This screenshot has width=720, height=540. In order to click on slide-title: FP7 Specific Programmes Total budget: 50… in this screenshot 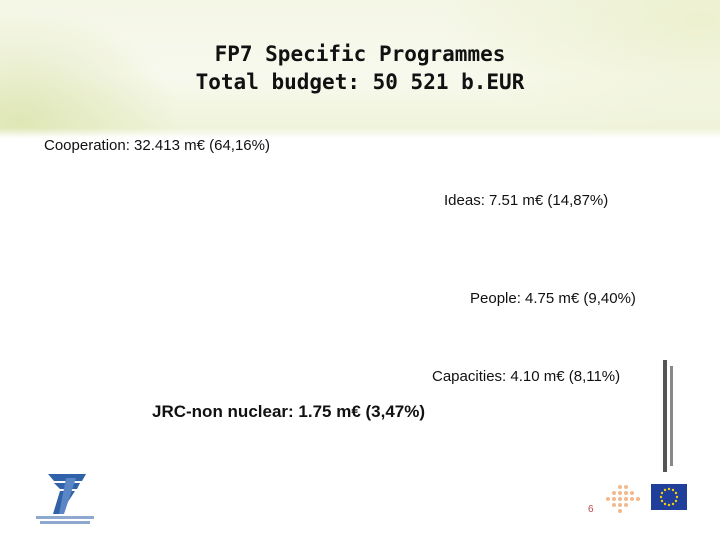, I will do `click(360, 68)`.